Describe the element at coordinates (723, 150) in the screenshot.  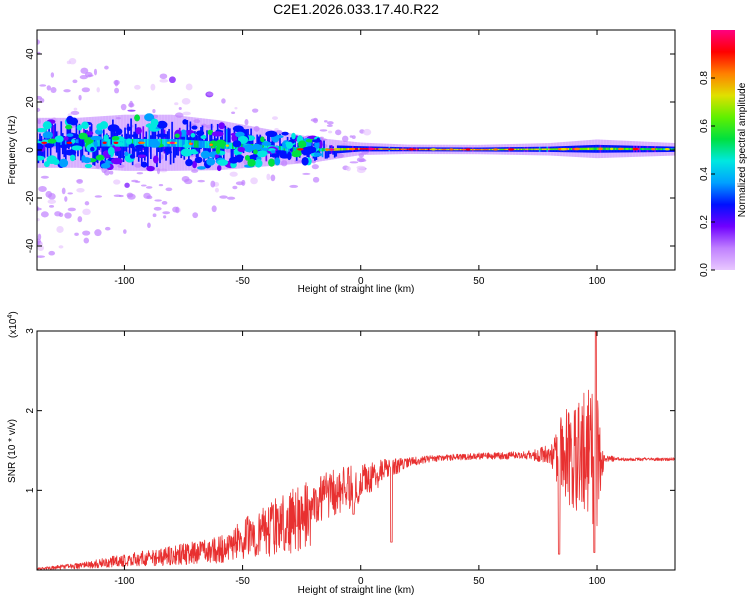
I see `colorbar-gradient` at that location.